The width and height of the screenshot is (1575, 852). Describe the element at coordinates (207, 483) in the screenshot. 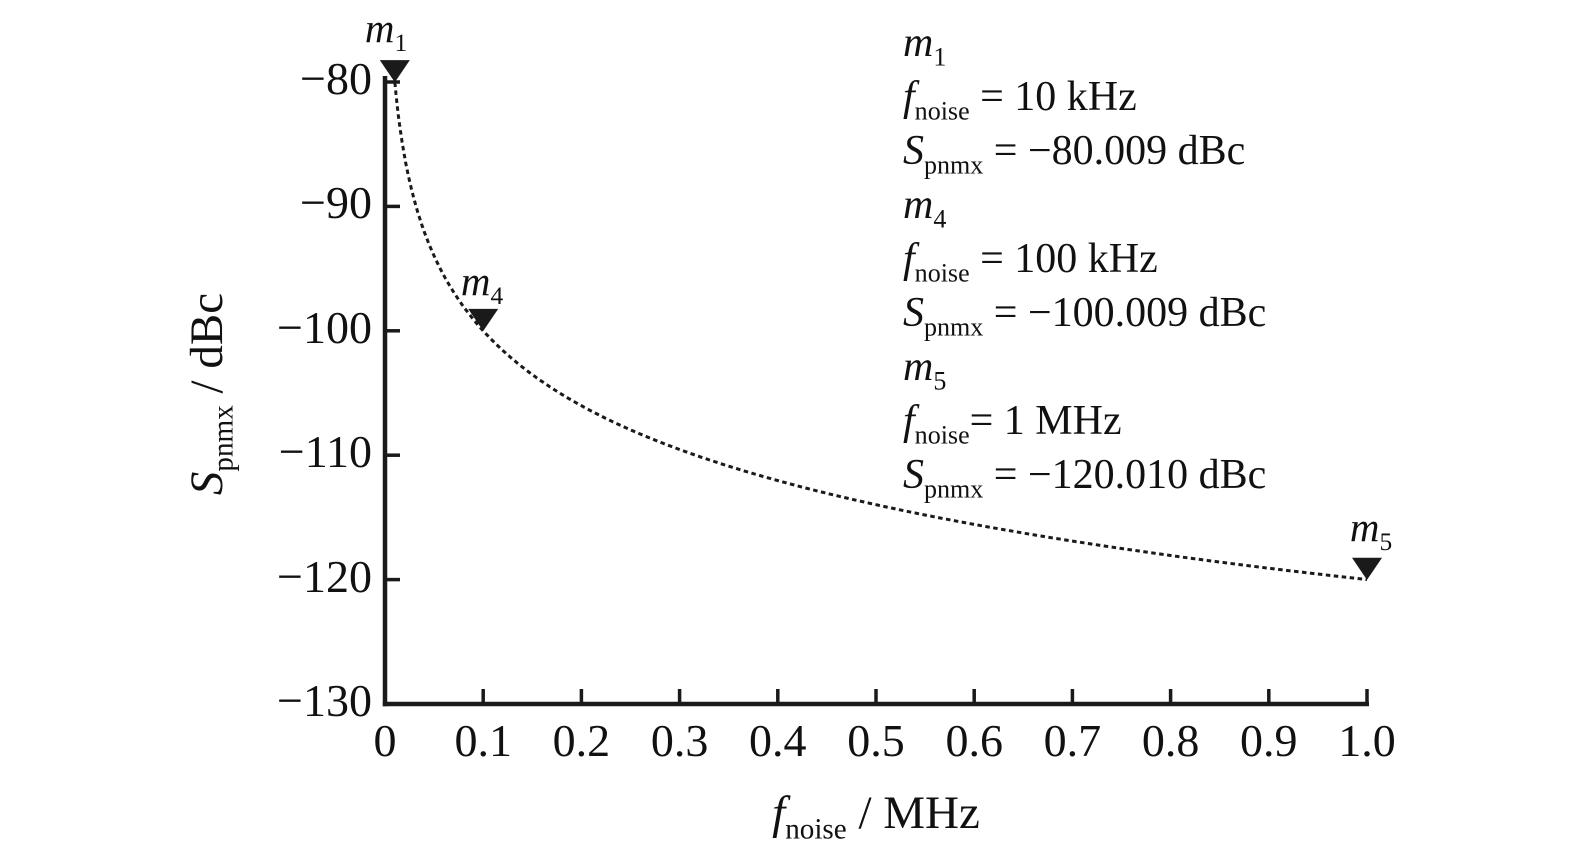

I see `y-axis-variable: S` at that location.